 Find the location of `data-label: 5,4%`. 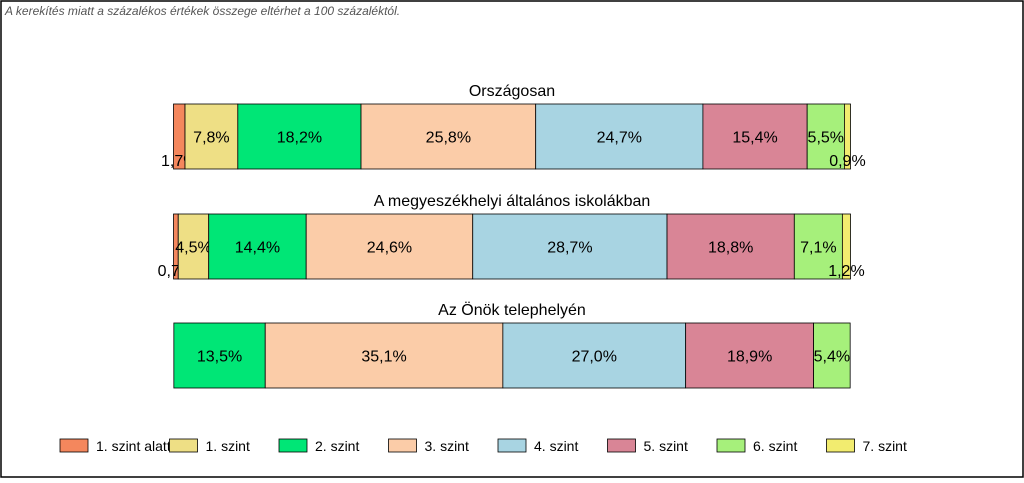

data-label: 5,4% is located at coordinates (832, 357).